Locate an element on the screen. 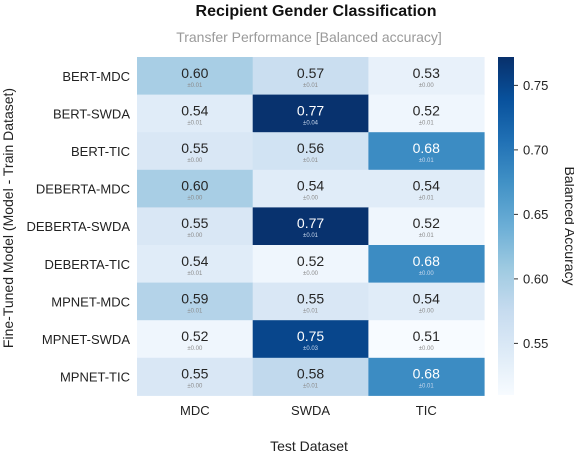  cell-value-label: 0.51 is located at coordinates (426, 336).